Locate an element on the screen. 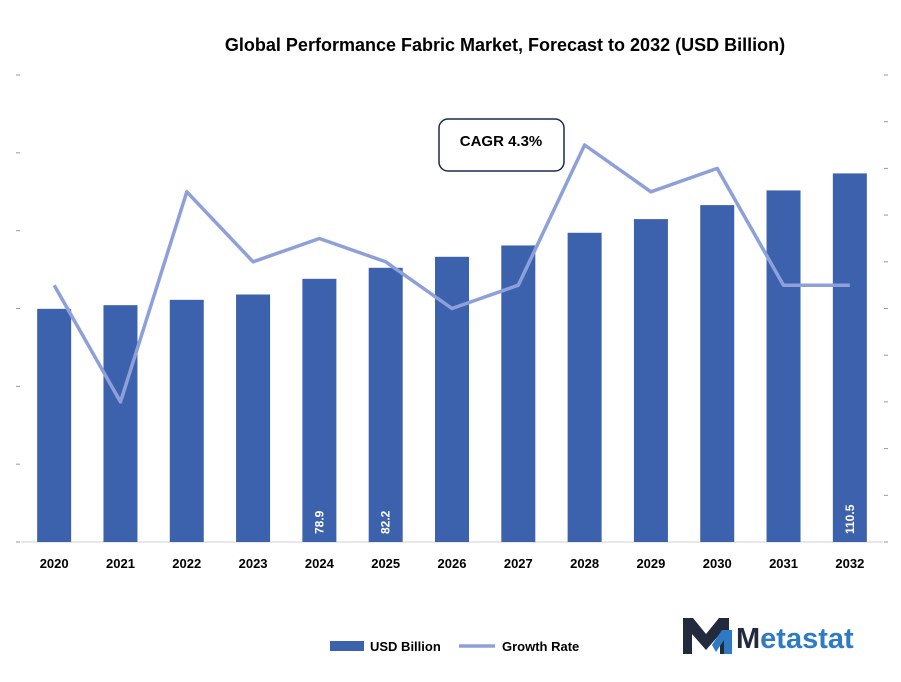 The height and width of the screenshot is (682, 901). data-label-2032: 110.5 is located at coordinates (850, 519).